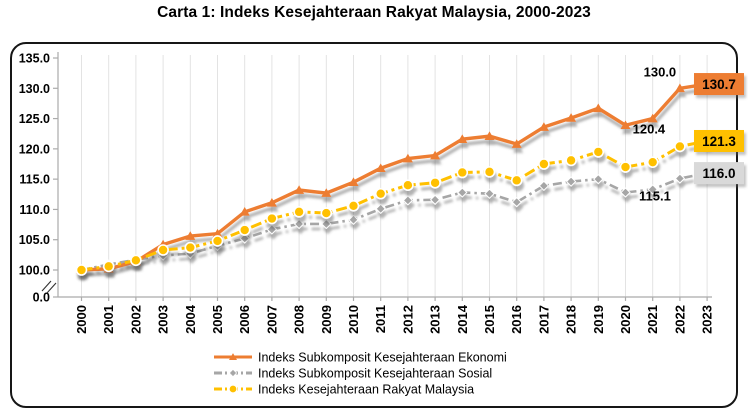 This screenshot has width=748, height=416. I want to click on y-tick-label: 115.0, so click(34, 180).